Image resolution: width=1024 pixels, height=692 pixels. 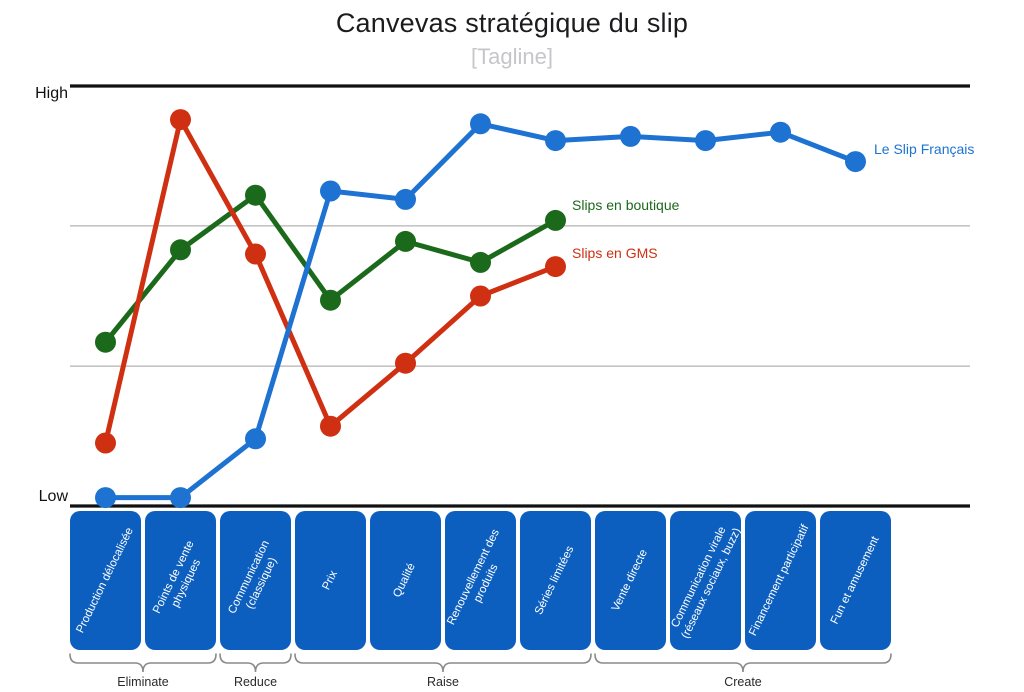 I want to click on series-label-slips-en-boutique: Slips en boutique, so click(x=626, y=205).